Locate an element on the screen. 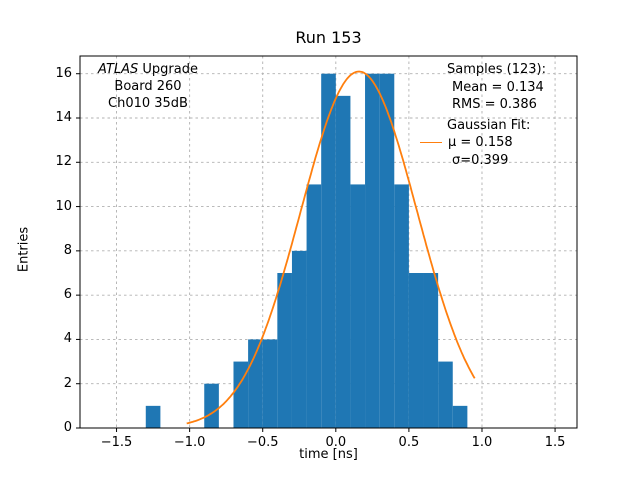  x-tick-label: −0.5 is located at coordinates (262, 442).